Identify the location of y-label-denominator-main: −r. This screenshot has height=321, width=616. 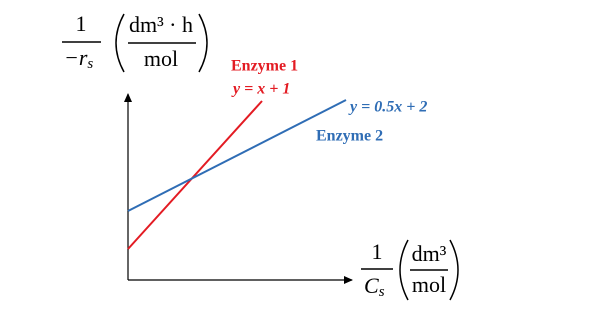
(76, 57).